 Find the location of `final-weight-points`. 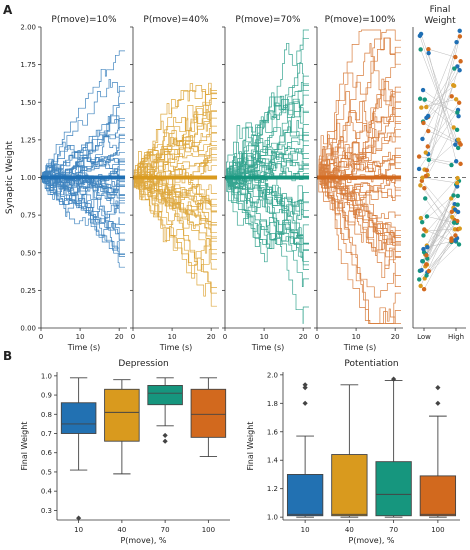

final-weight-points is located at coordinates (439, 160).